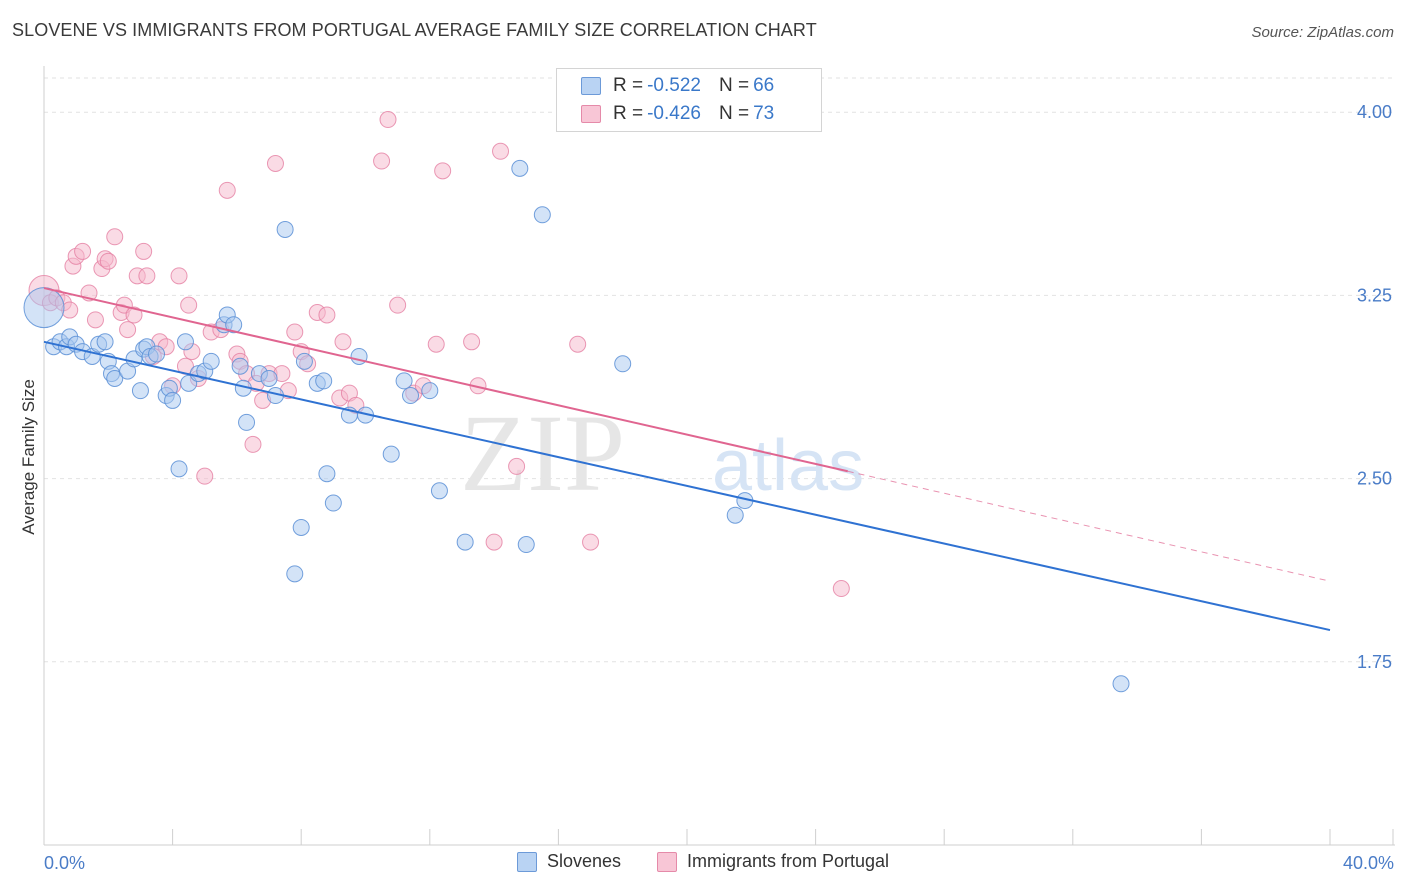  What do you see at coordinates (583, 861) in the screenshot?
I see `legend-label: Slovenes` at bounding box center [583, 861].